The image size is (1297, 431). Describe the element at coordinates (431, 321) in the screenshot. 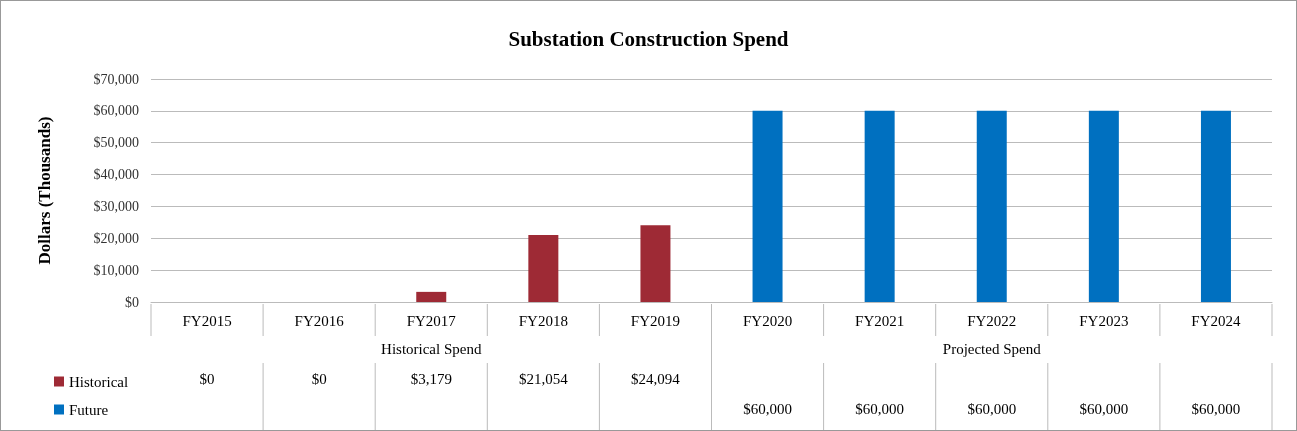

I see `x-tick-label: FY2017` at that location.